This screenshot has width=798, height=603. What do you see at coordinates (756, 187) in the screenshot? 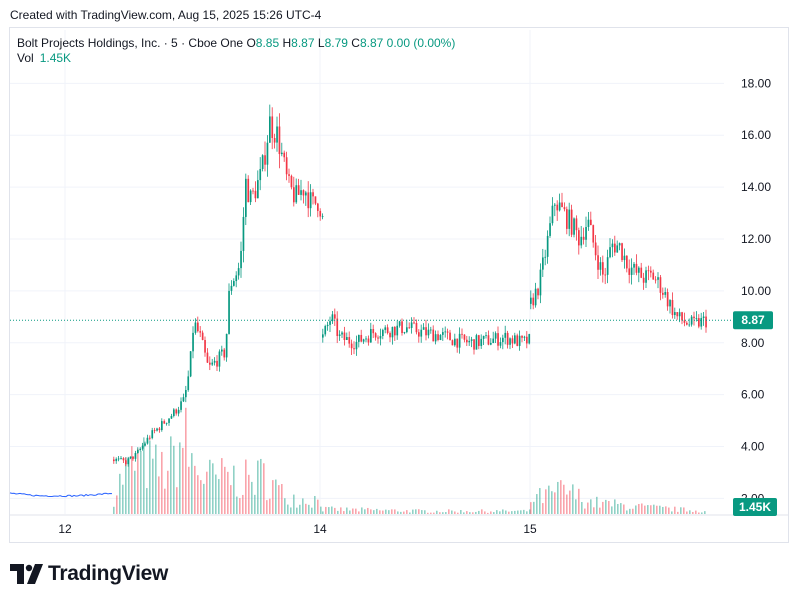
I see `y-tick-label: 14.00` at bounding box center [756, 187].